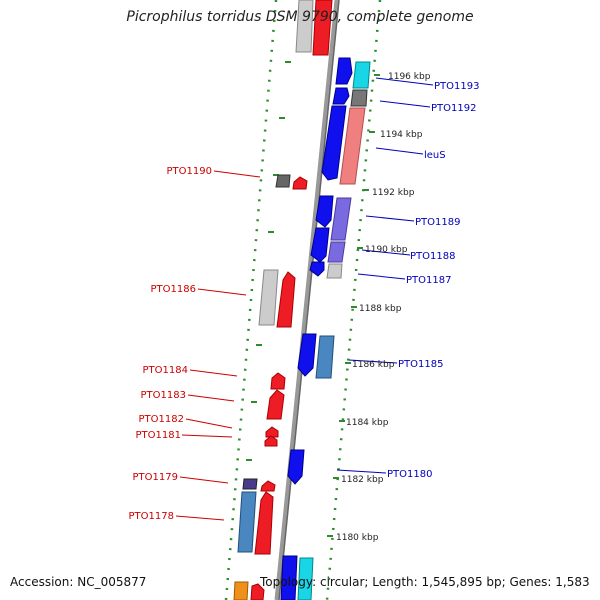 This screenshot has width=600, height=600. Describe the element at coordinates (341, 219) in the screenshot. I see `gene-pto1189-purple` at that location.